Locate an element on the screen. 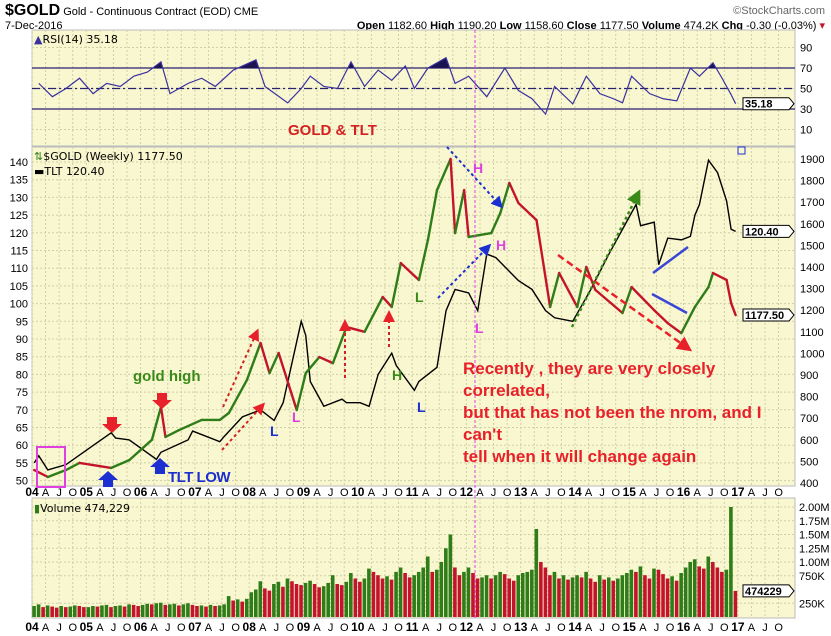 The height and width of the screenshot is (636, 831). gold-axis-label: 1800 is located at coordinates (812, 182).